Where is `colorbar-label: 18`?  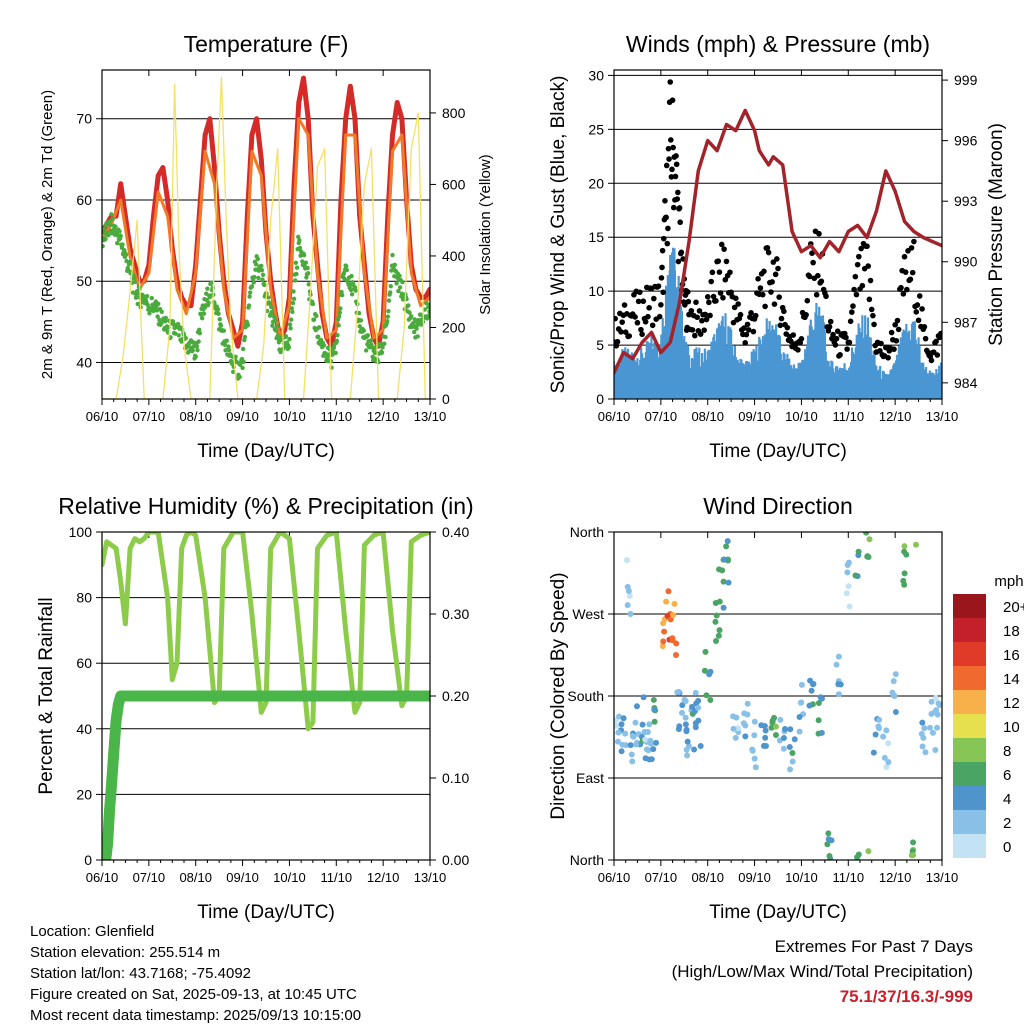 colorbar-label: 18 is located at coordinates (1011, 631).